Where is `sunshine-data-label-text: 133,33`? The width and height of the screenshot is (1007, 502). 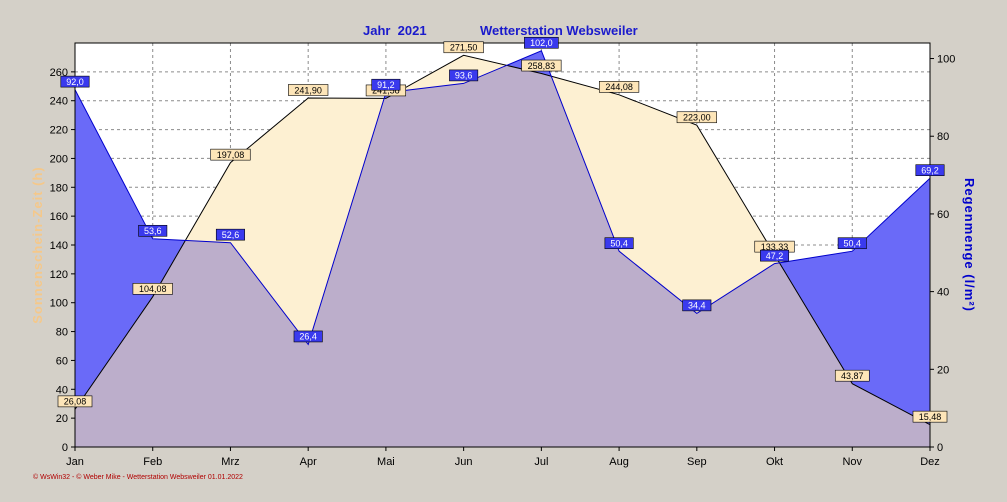 sunshine-data-label-text: 133,33 is located at coordinates (775, 247).